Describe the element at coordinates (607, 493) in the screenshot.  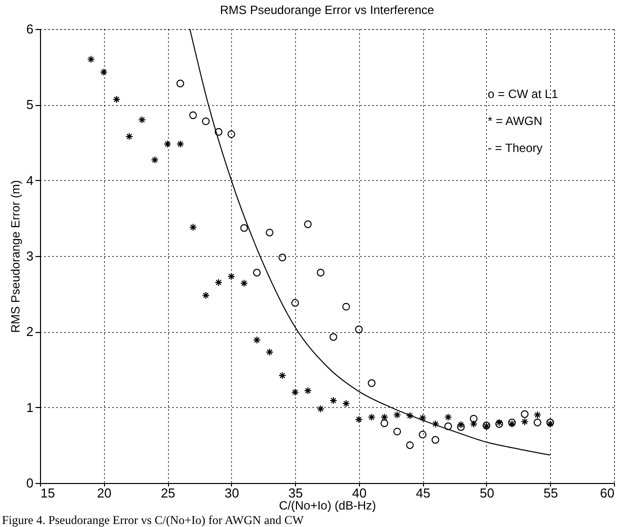
I see `x-tick-label: 60` at that location.